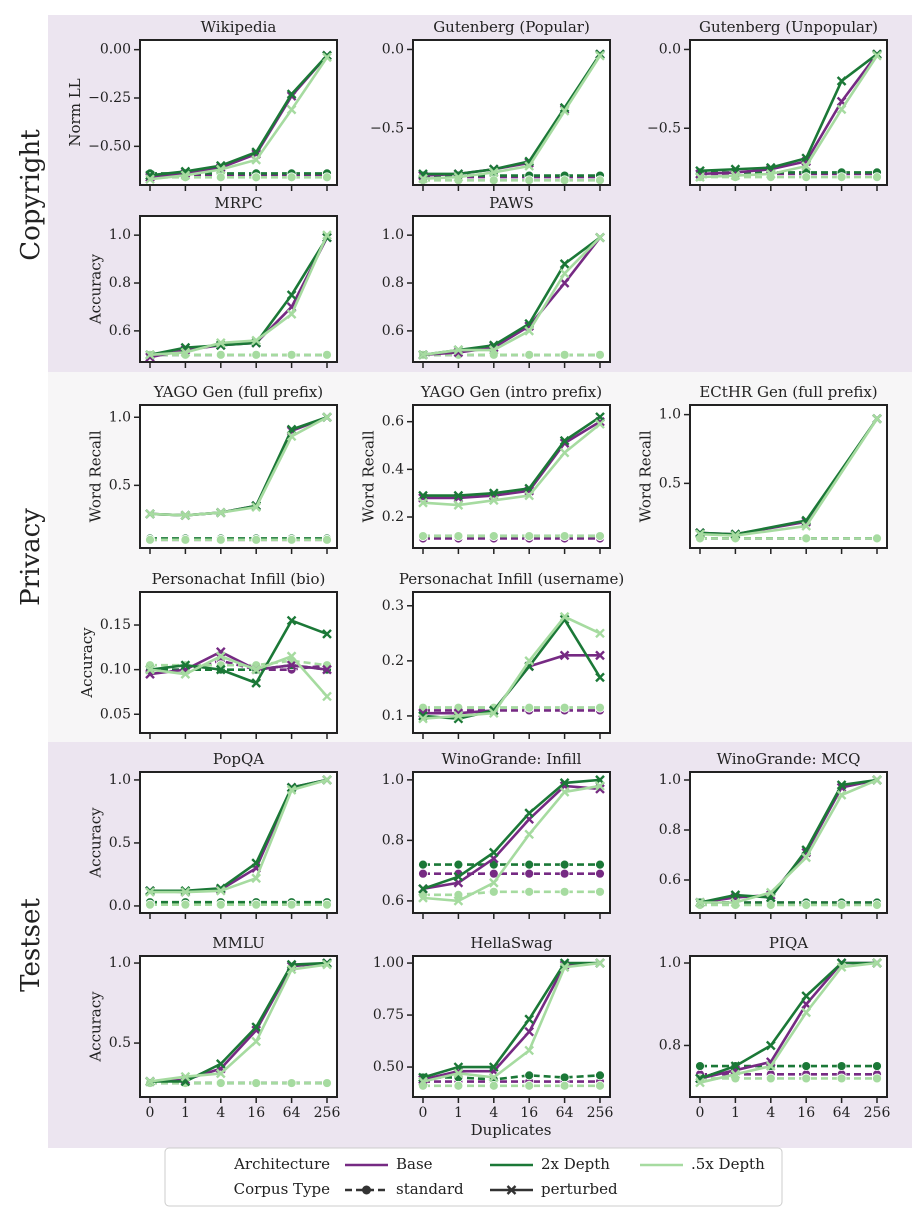 This screenshot has width=914, height=1222. What do you see at coordinates (387, 128) in the screenshot?
I see `y-tick-label: −0.5` at bounding box center [387, 128].